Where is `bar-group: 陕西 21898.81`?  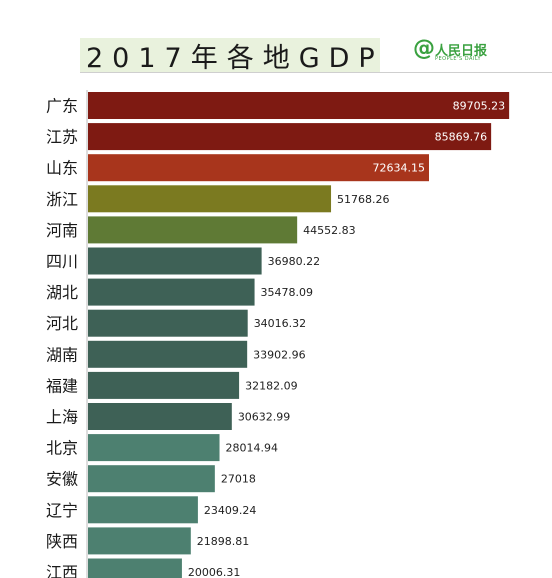 bar-group: 陕西 21898.81 is located at coordinates (148, 541).